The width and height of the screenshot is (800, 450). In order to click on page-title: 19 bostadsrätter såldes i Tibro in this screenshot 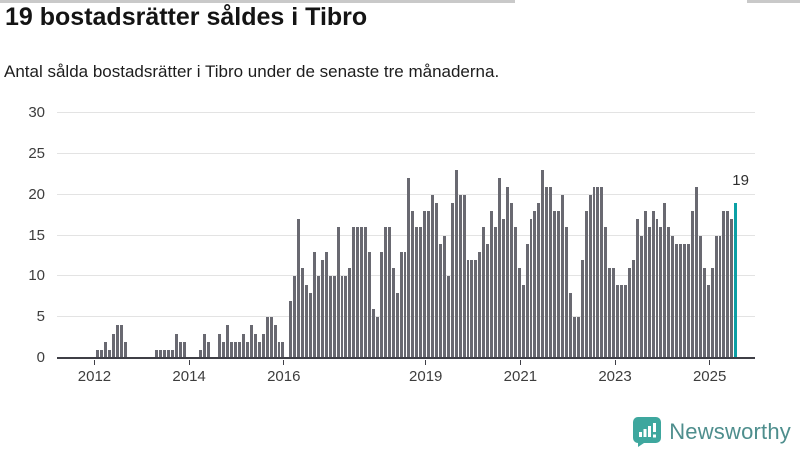, I will do `click(186, 17)`.